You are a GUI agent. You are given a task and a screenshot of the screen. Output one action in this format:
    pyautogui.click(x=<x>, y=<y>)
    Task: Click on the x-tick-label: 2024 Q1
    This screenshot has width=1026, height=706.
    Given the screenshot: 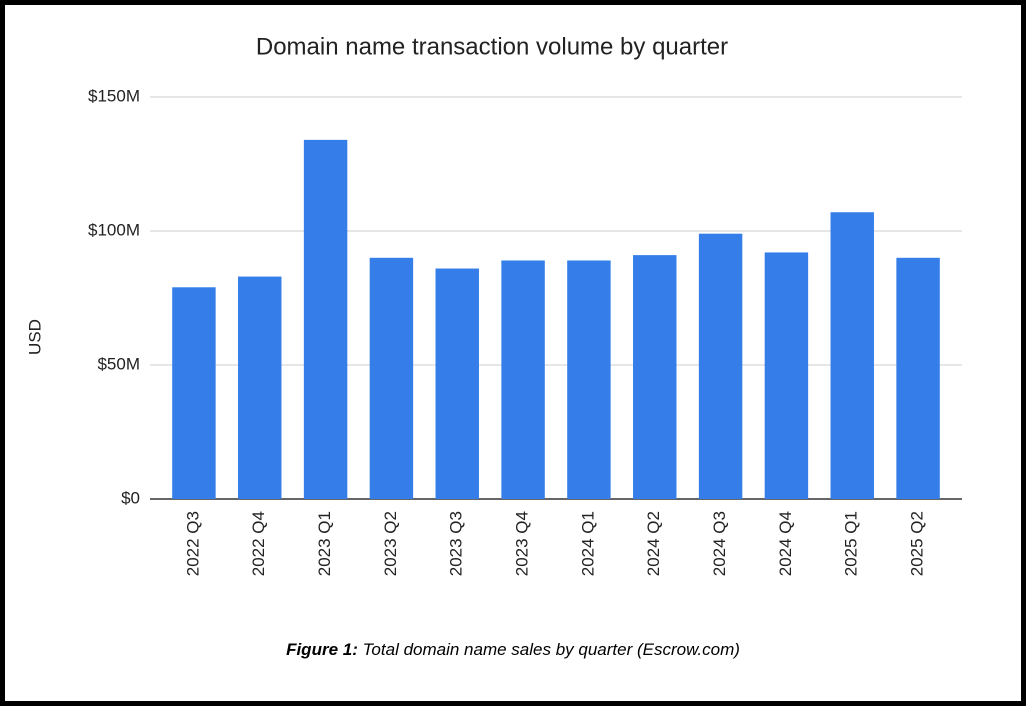 What is the action you would take?
    pyautogui.click(x=587, y=543)
    